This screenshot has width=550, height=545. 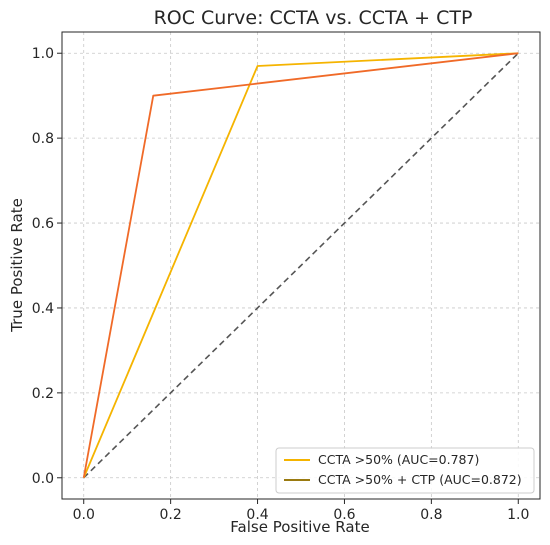 What do you see at coordinates (398, 459) in the screenshot?
I see `legend-label-ccta: CCTA >50% (AUC=0.787)` at bounding box center [398, 459].